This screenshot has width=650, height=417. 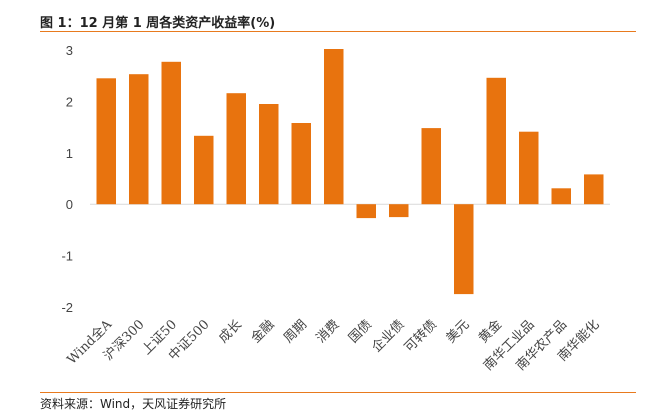 I want to click on y-tick-label: -2, so click(x=67, y=307).